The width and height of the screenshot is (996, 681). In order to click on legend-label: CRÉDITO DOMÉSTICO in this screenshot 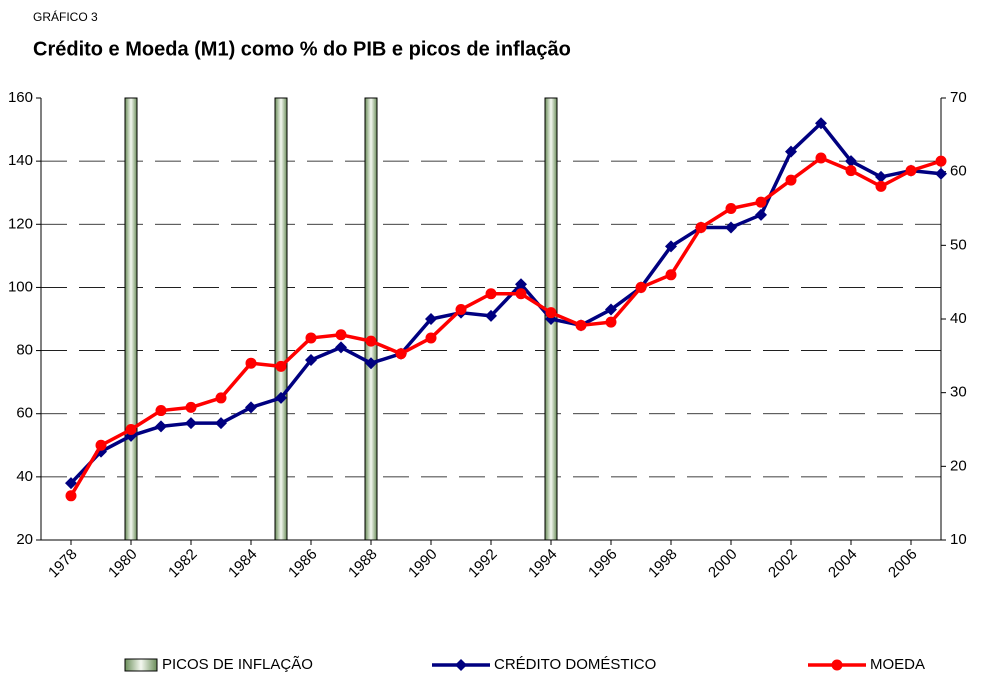, I will do `click(575, 664)`.